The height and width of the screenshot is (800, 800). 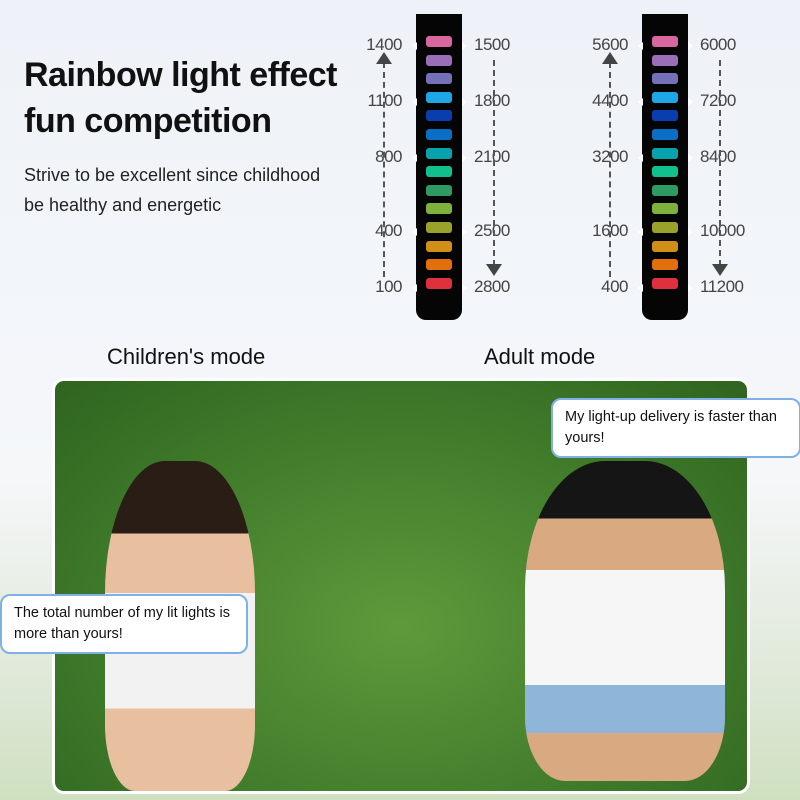 What do you see at coordinates (492, 100) in the screenshot?
I see `children-right-scale-label: 1800` at bounding box center [492, 100].